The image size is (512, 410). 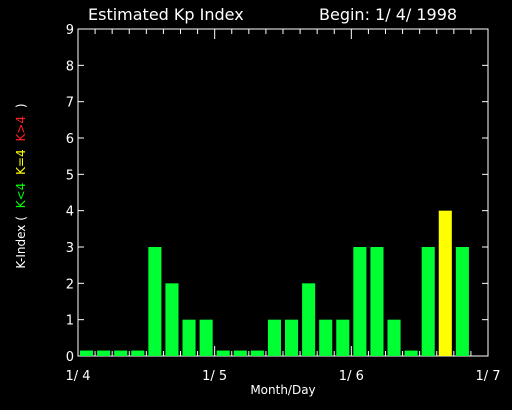 I want to click on x-axis-label: Month/Day, so click(x=282, y=390).